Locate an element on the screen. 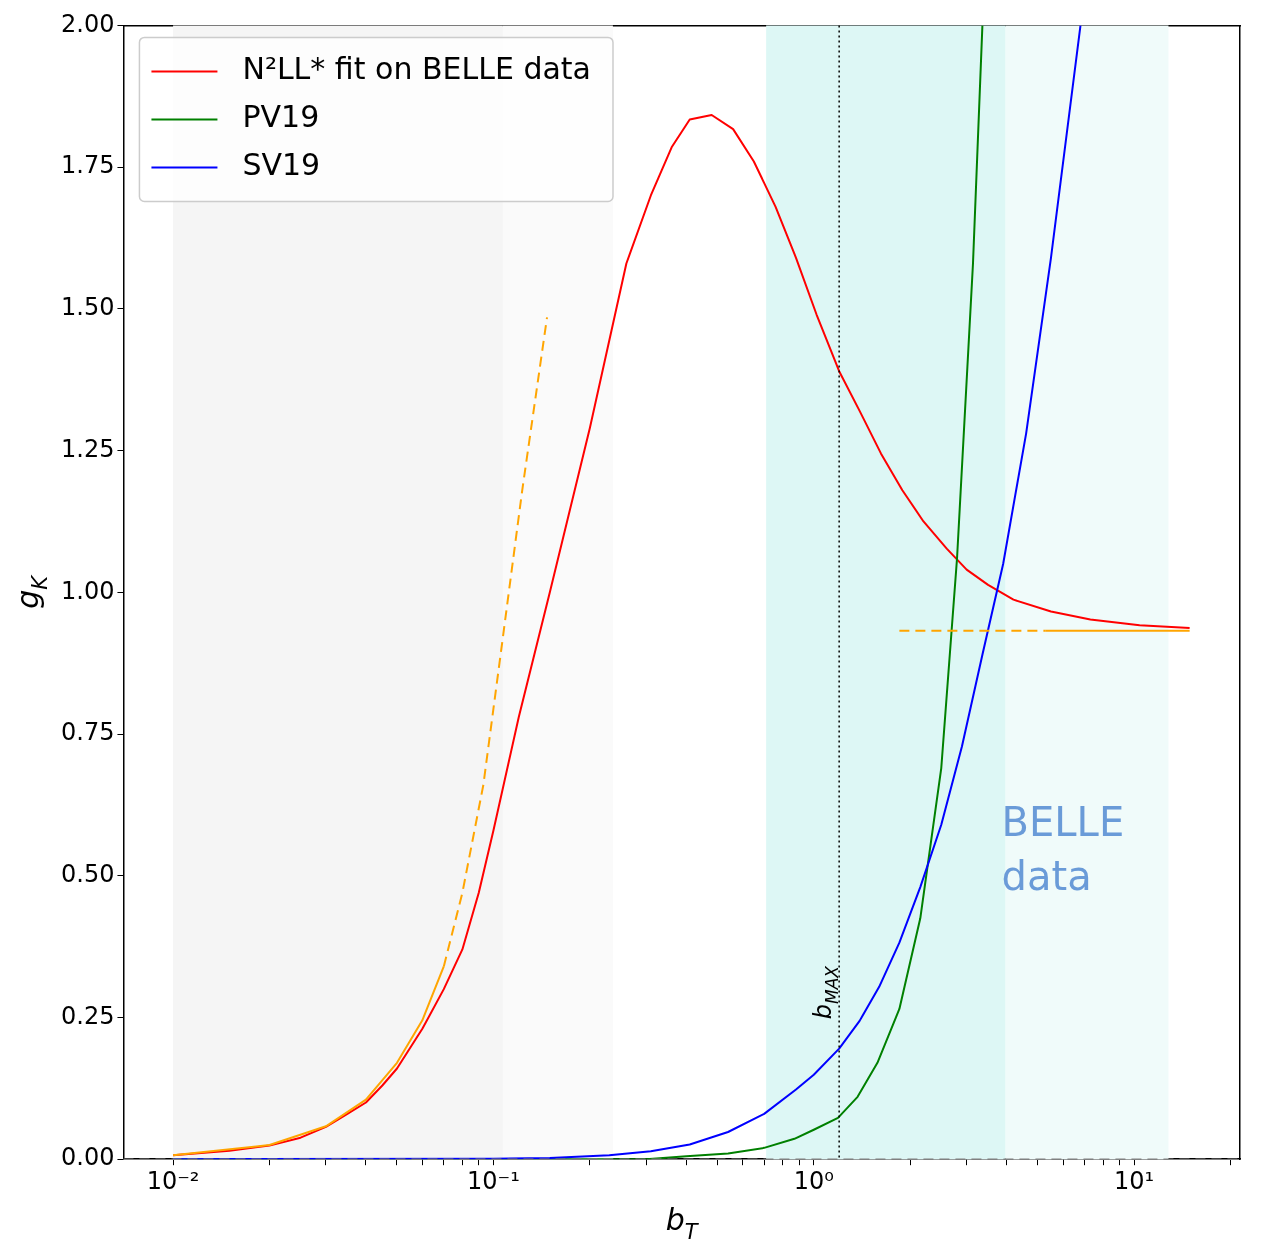 The height and width of the screenshot is (1248, 1270). legend-label: PV19 is located at coordinates (281, 117).